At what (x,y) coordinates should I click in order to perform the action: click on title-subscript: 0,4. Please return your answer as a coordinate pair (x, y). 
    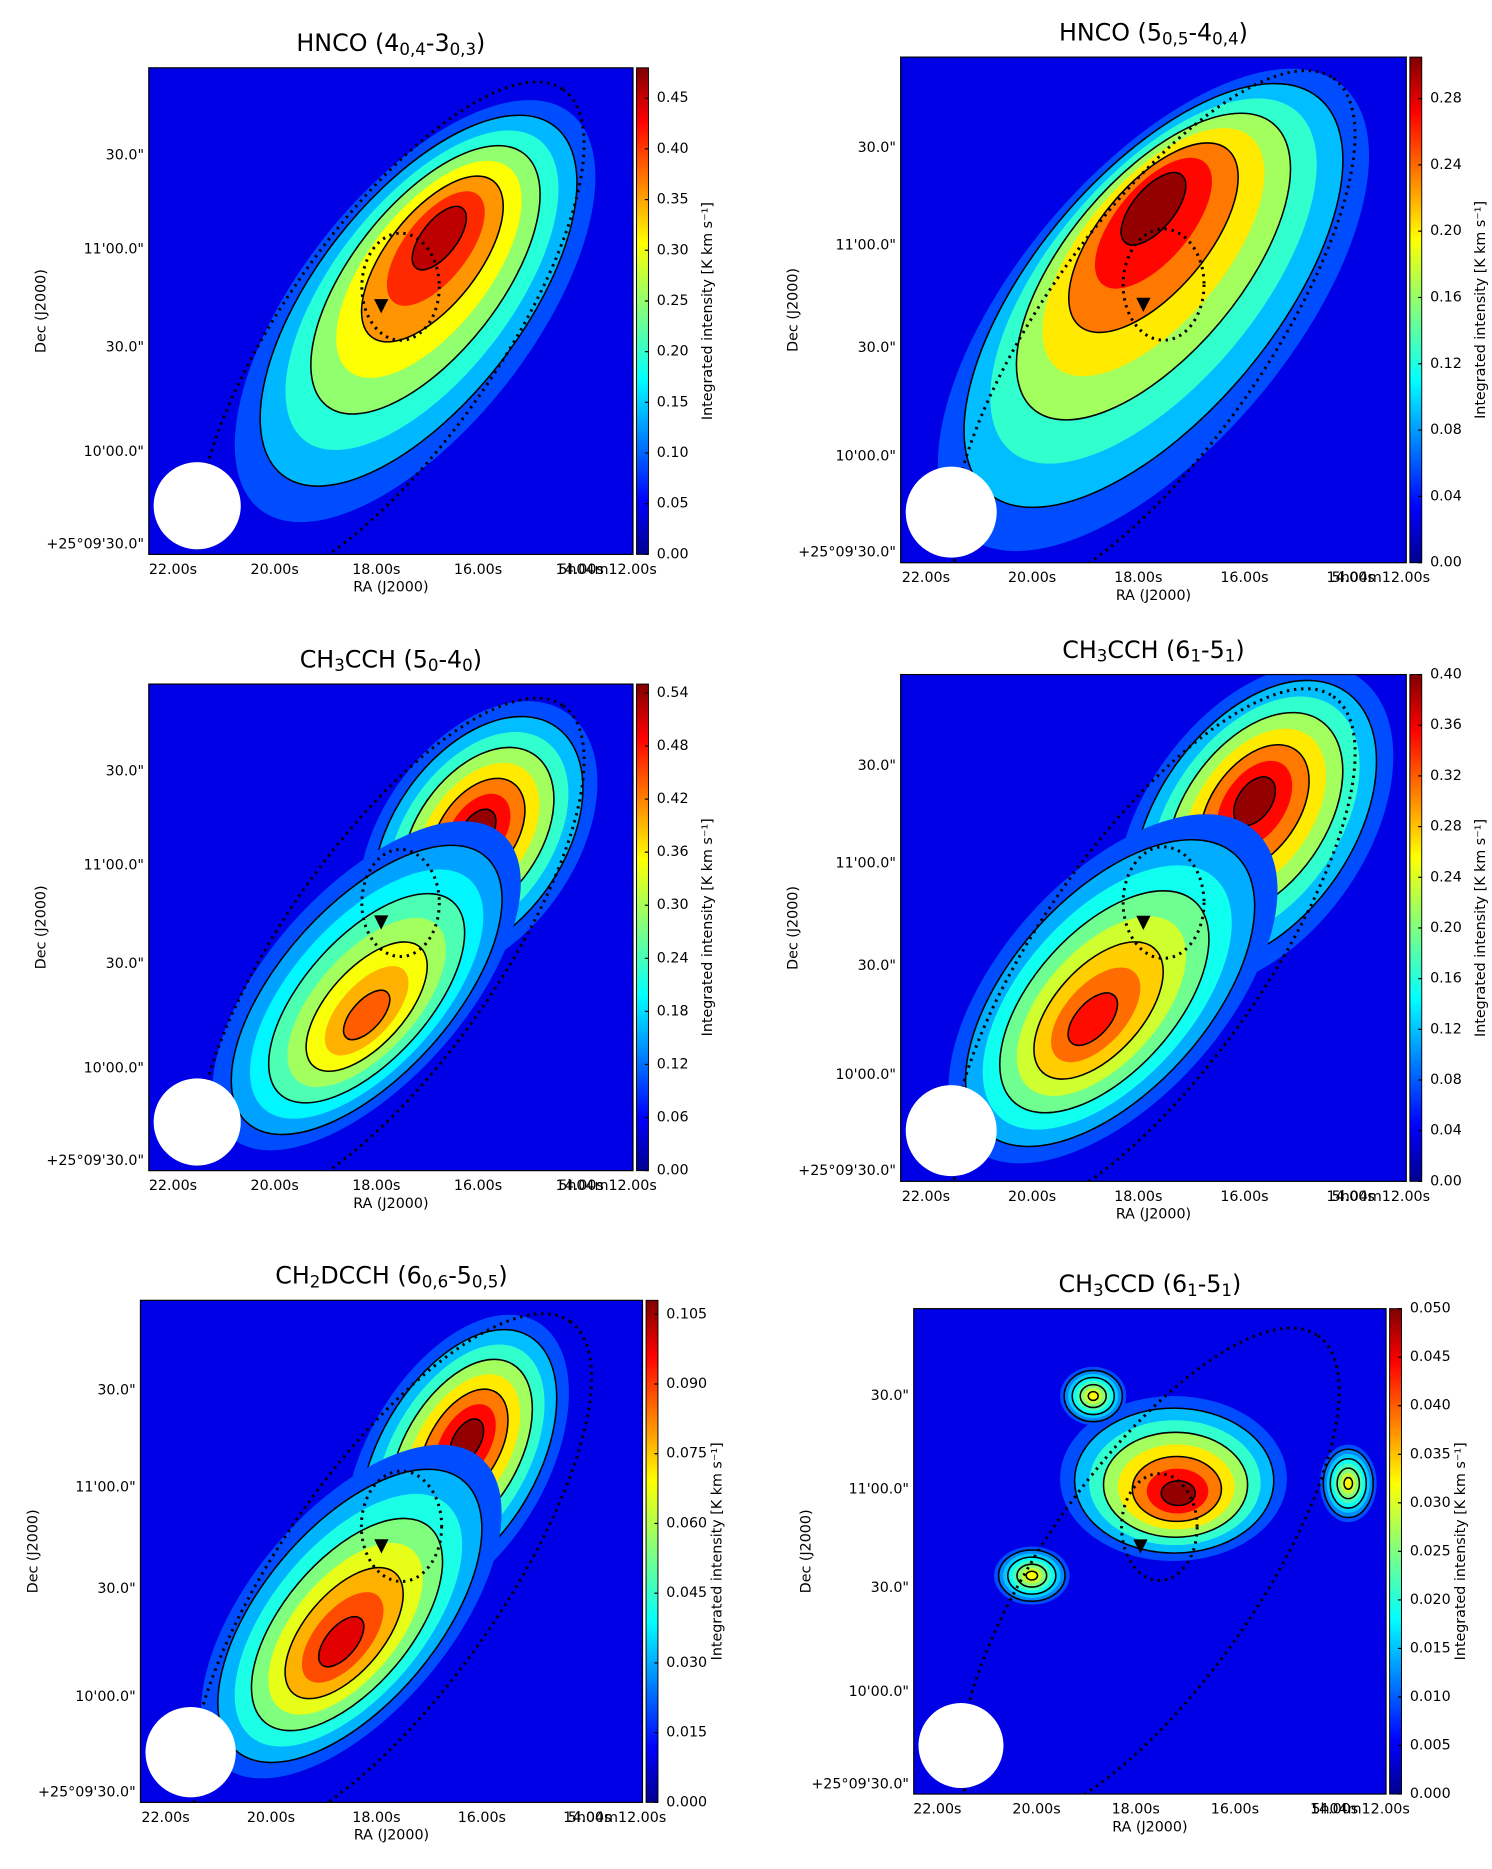
    Looking at the image, I should click on (412, 48).